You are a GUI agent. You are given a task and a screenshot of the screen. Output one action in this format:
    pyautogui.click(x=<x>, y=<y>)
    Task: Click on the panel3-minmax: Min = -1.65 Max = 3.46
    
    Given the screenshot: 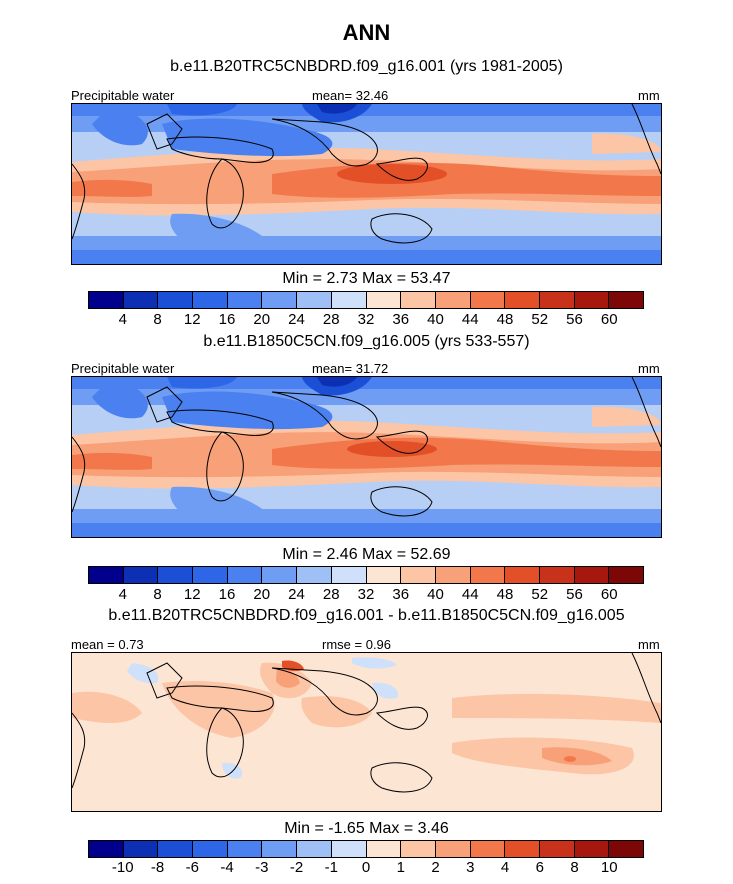 What is the action you would take?
    pyautogui.click(x=366, y=829)
    